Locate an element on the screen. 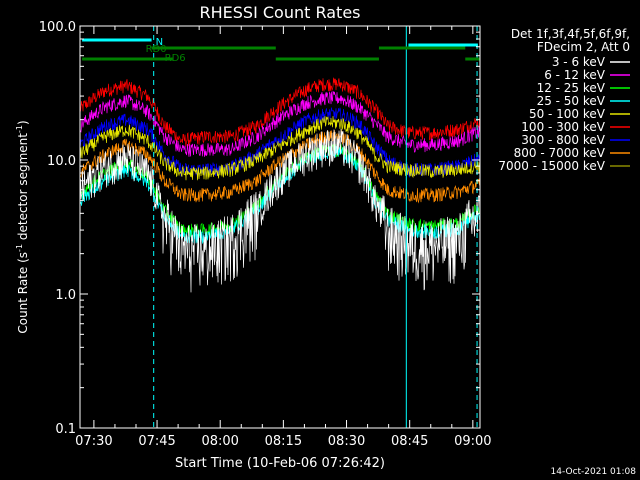  flag-label-2: RD0 is located at coordinates (156, 49).